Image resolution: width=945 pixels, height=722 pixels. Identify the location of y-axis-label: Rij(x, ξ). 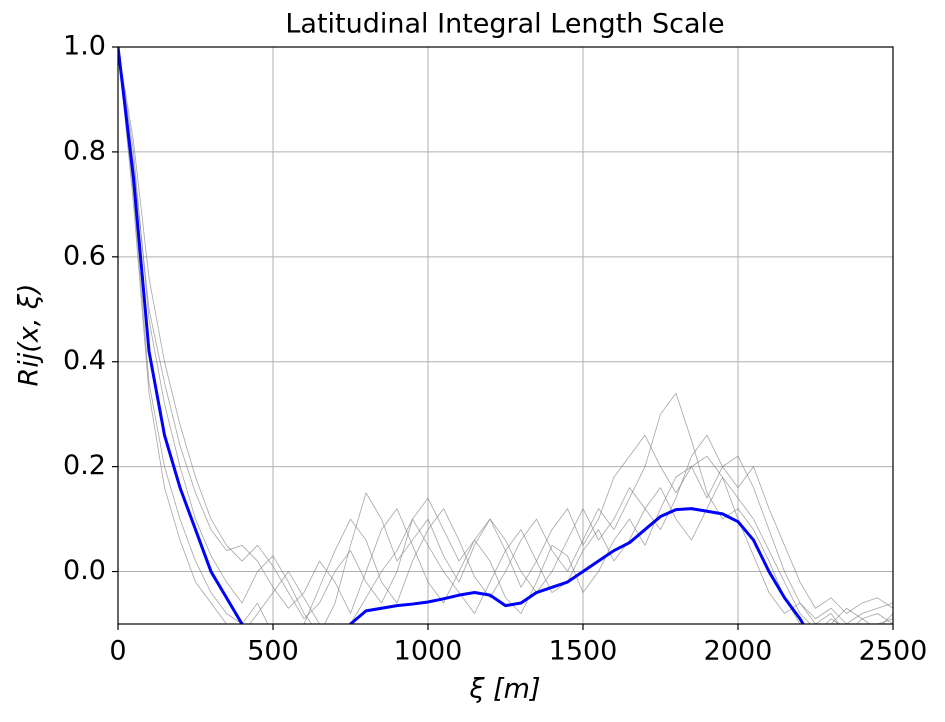
(29, 334).